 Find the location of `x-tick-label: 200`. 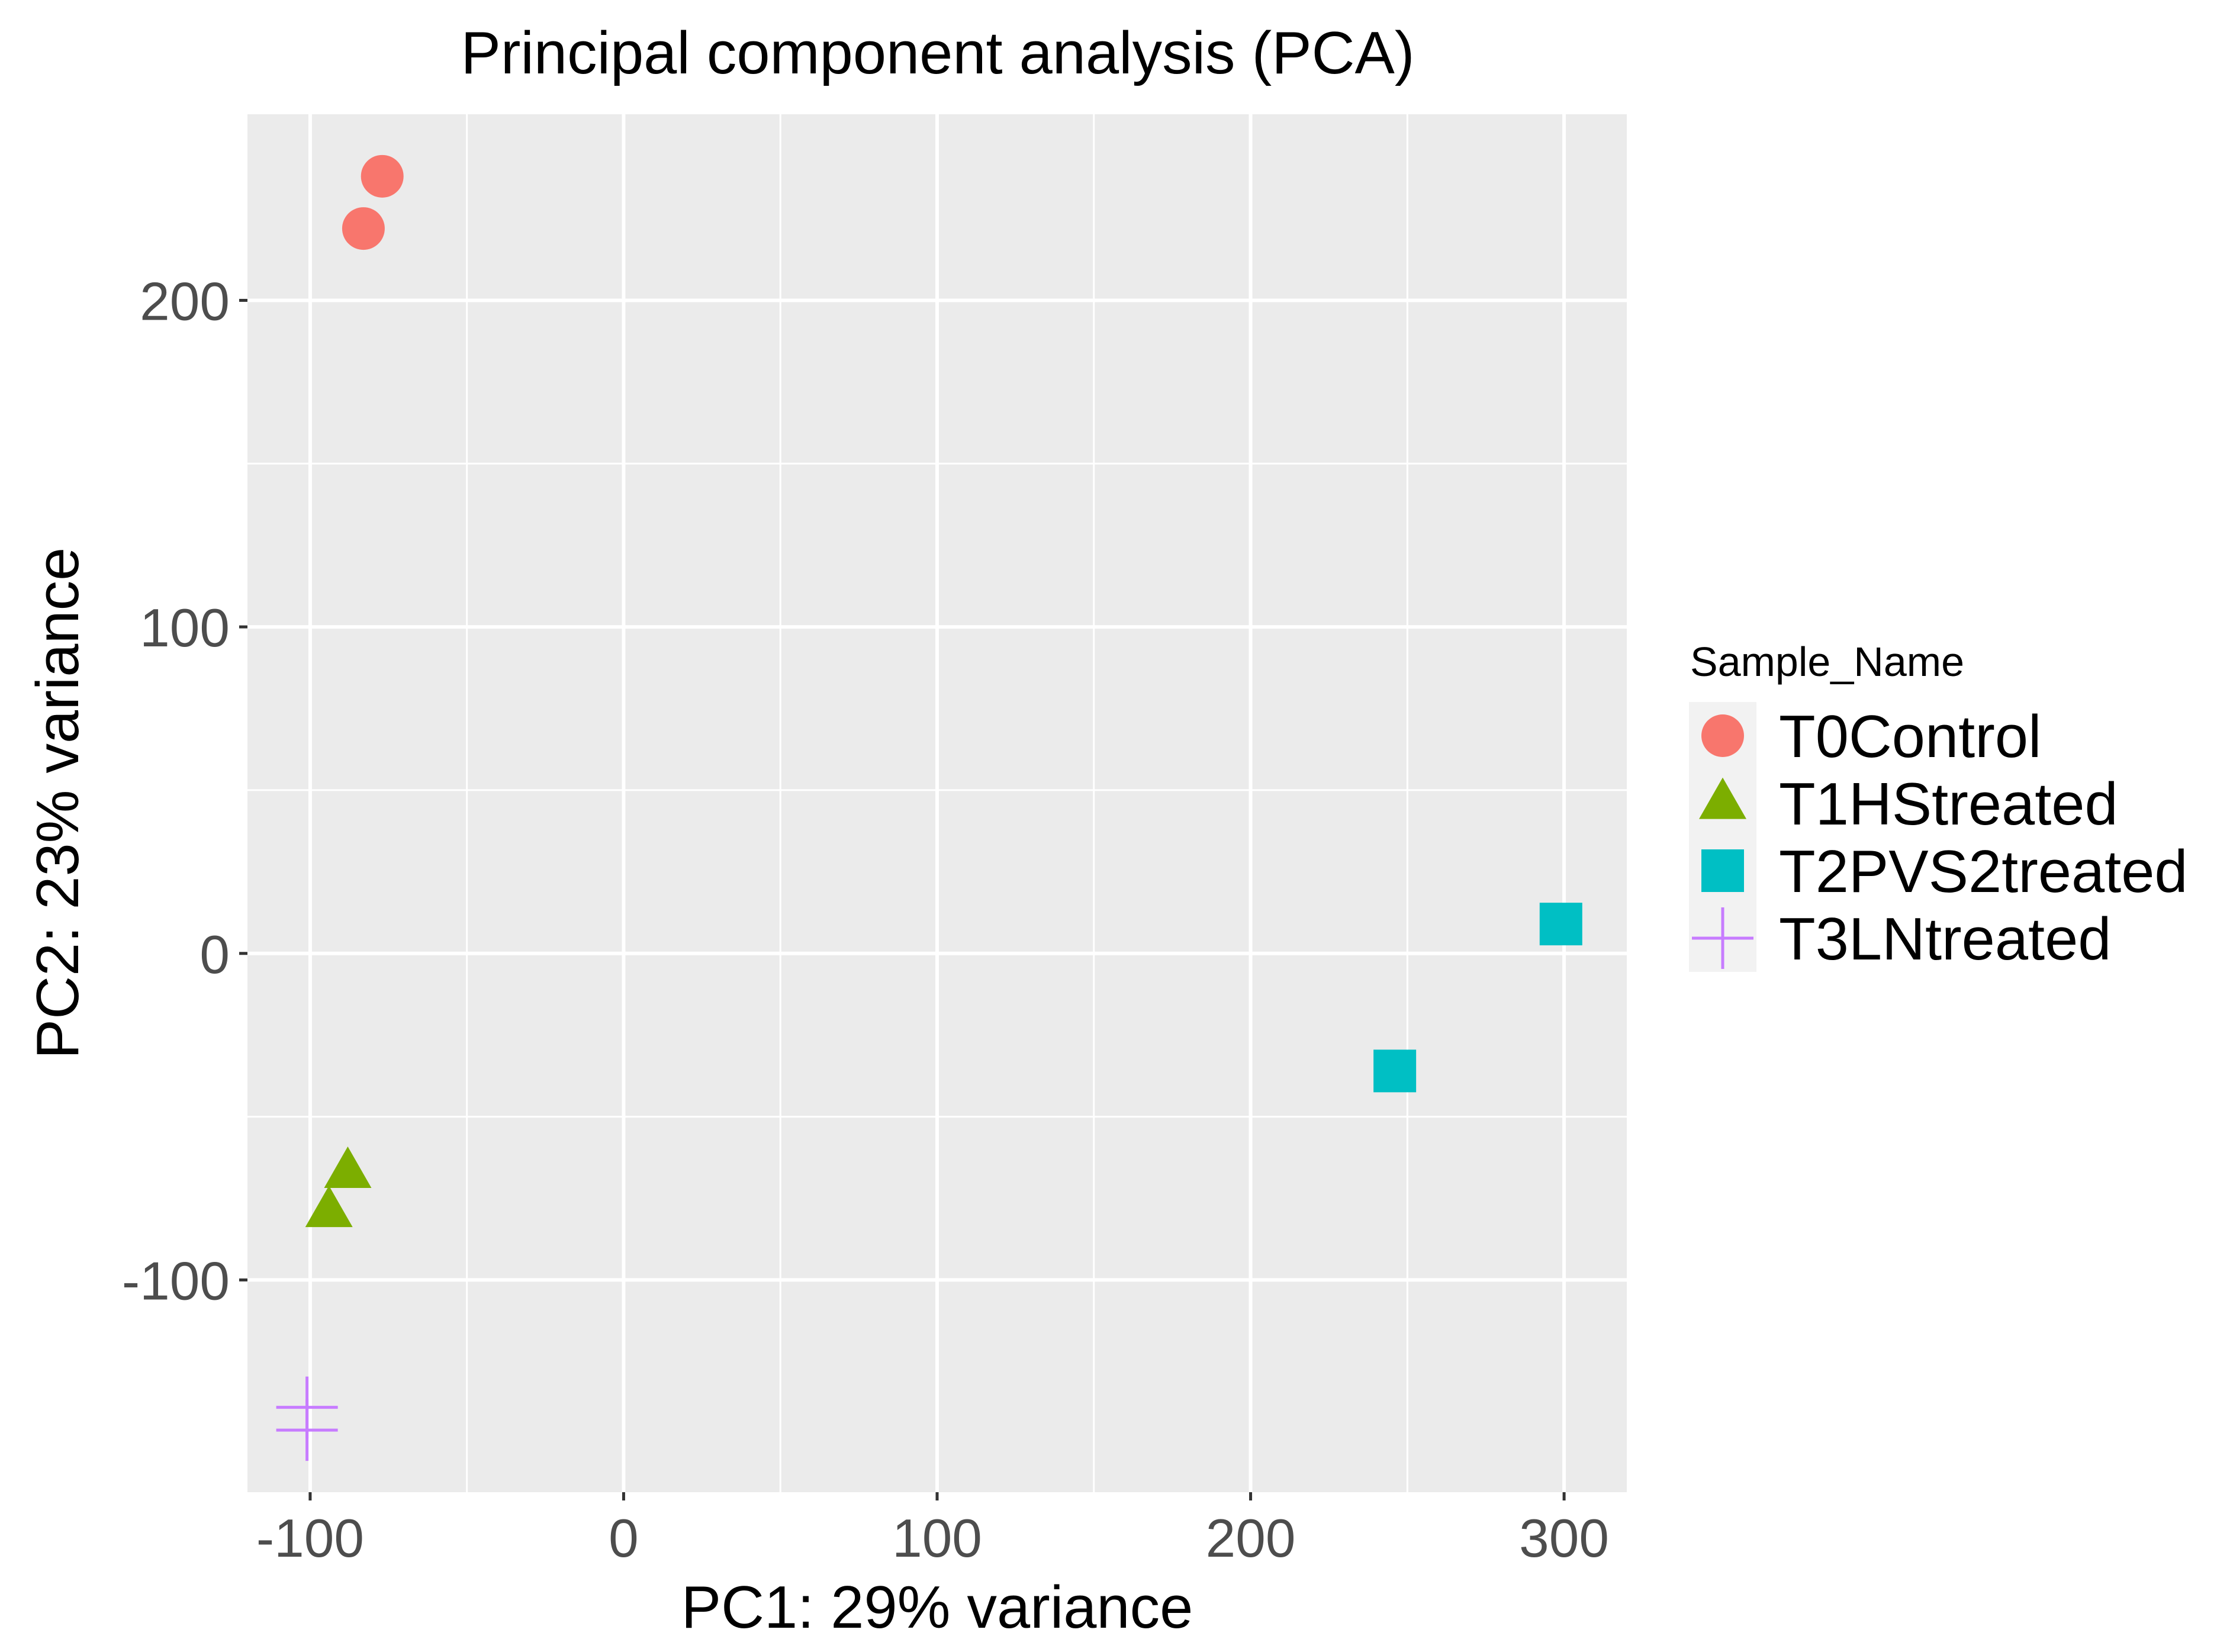

x-tick-label: 200 is located at coordinates (1251, 1539).